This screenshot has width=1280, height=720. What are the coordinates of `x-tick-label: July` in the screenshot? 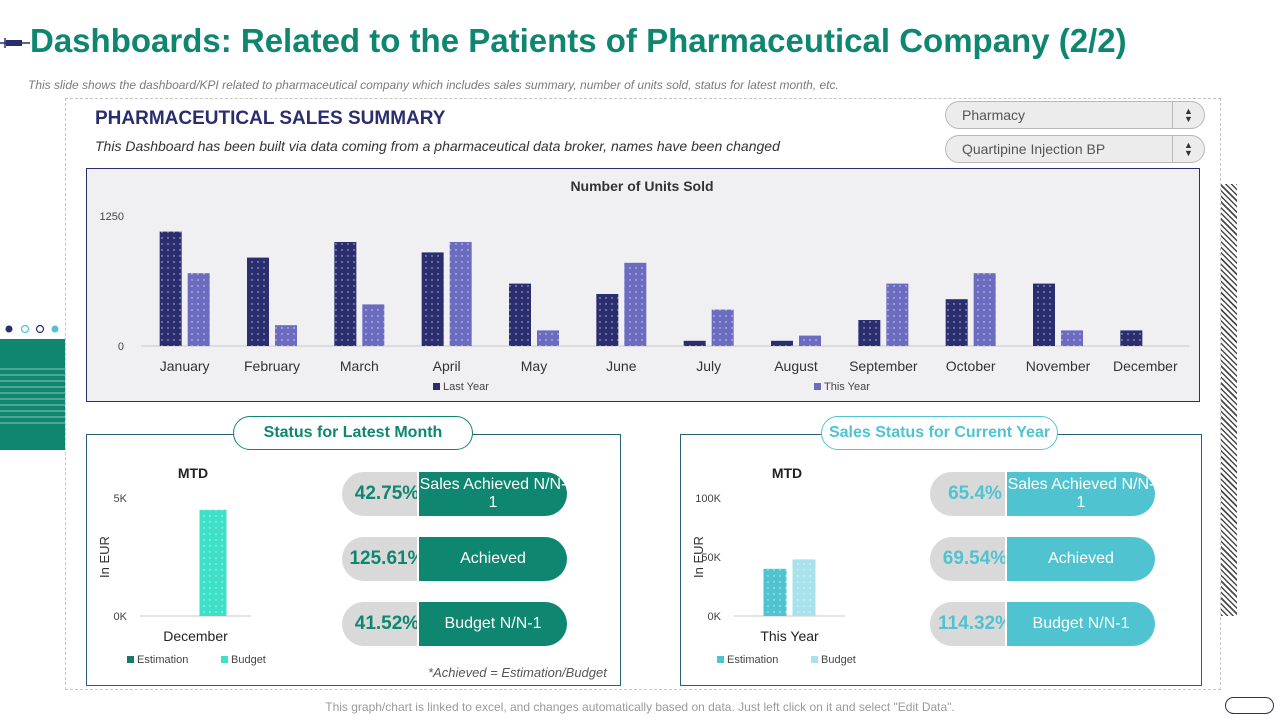 It's located at (708, 366).